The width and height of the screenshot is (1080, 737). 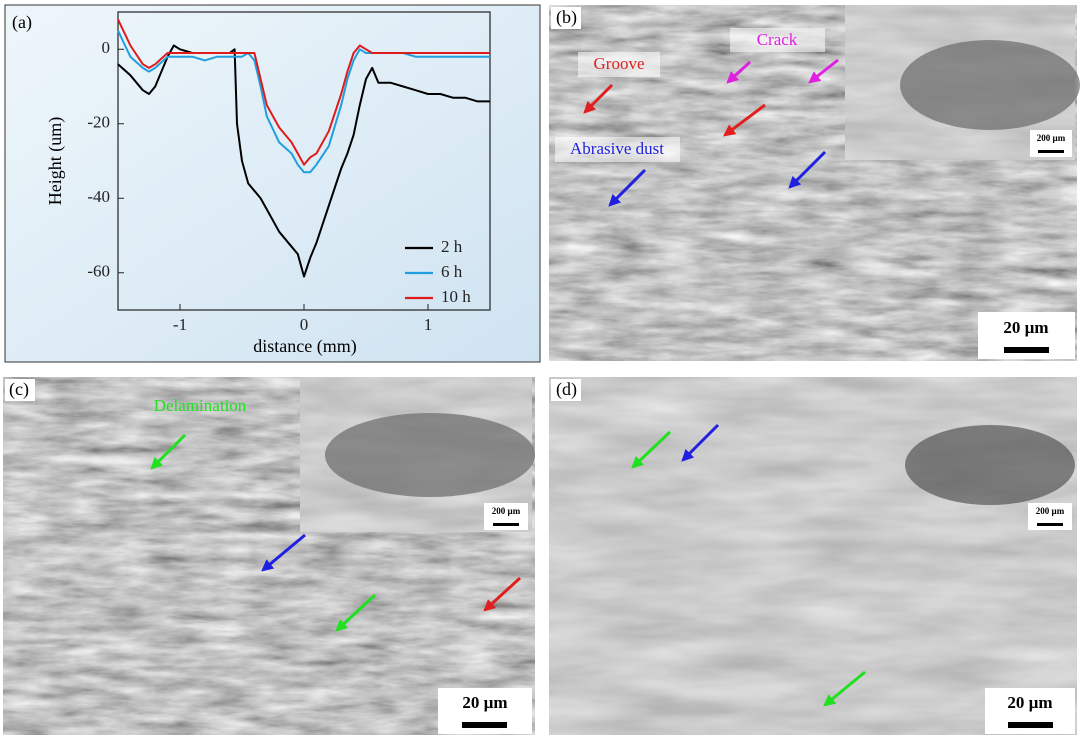 I want to click on annotation: Crack, so click(x=777, y=39).